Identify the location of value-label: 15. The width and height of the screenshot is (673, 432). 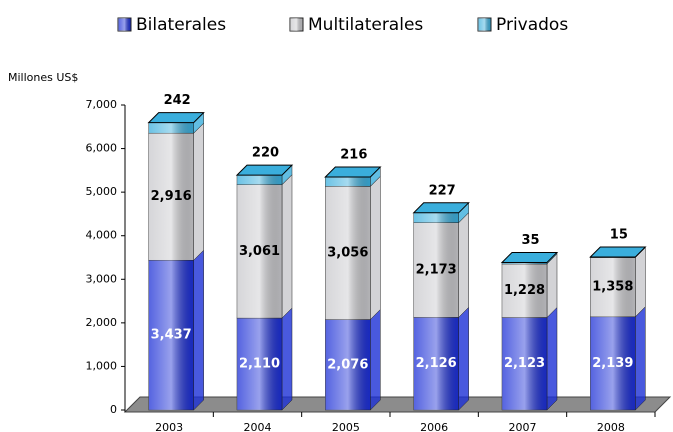
(619, 234).